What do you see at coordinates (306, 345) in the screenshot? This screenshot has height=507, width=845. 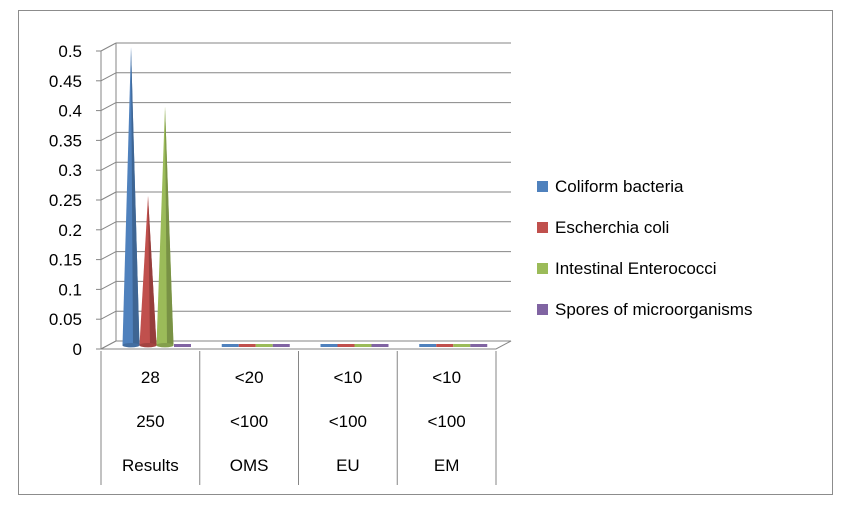 I see `chart-floor` at bounding box center [306, 345].